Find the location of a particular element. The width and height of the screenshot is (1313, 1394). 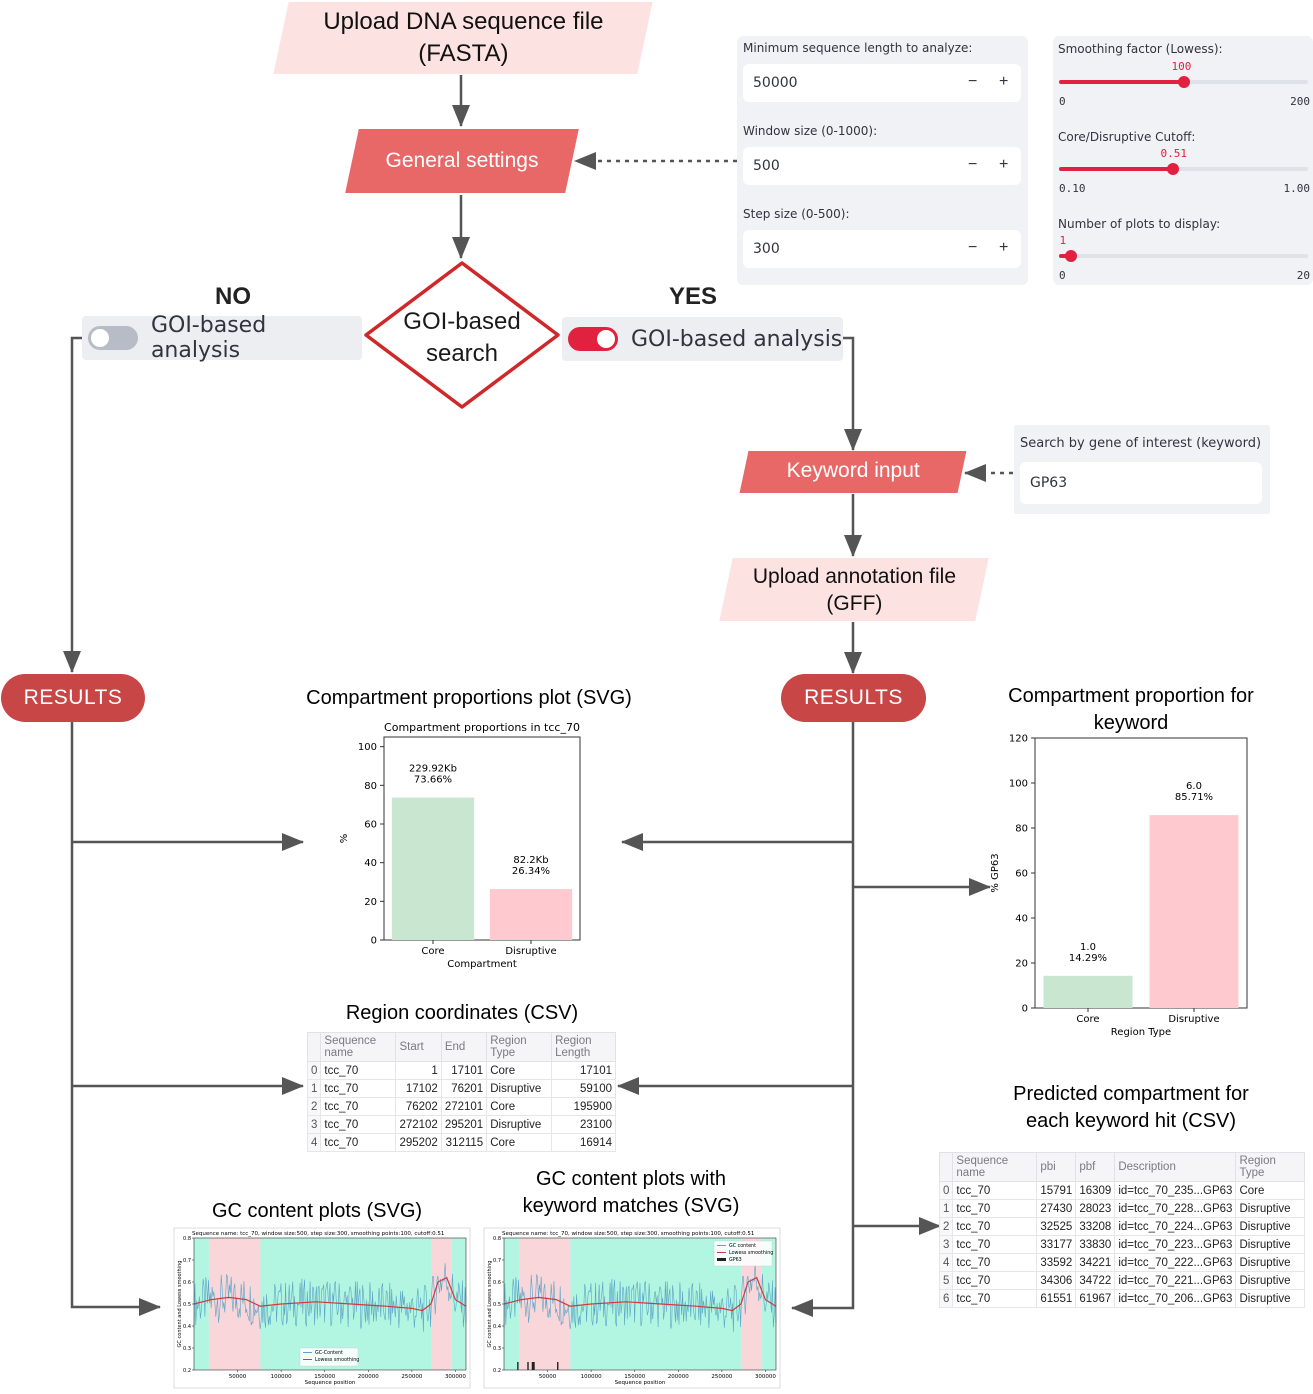

x-tick-label: 300000 is located at coordinates (765, 1377).